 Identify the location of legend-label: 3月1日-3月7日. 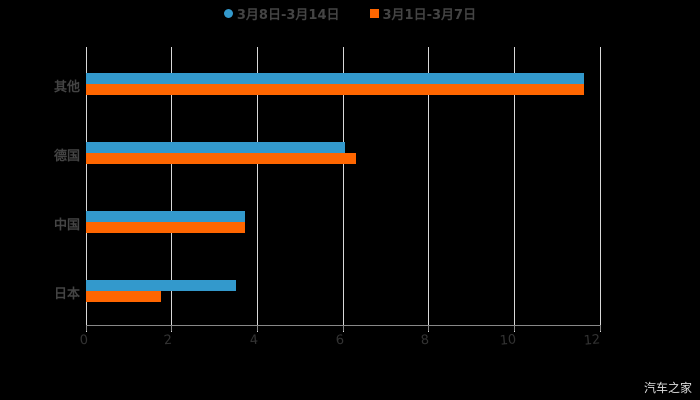
(429, 15).